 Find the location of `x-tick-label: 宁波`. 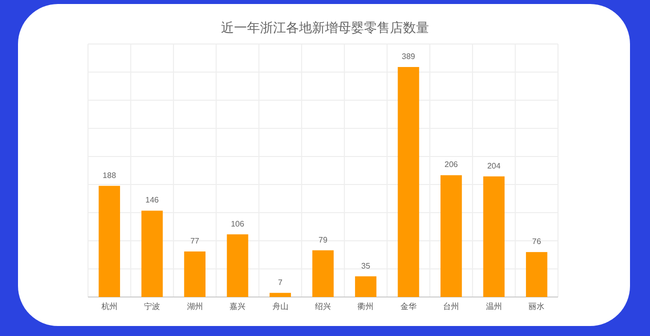

x-tick-label: 宁波 is located at coordinates (152, 306).